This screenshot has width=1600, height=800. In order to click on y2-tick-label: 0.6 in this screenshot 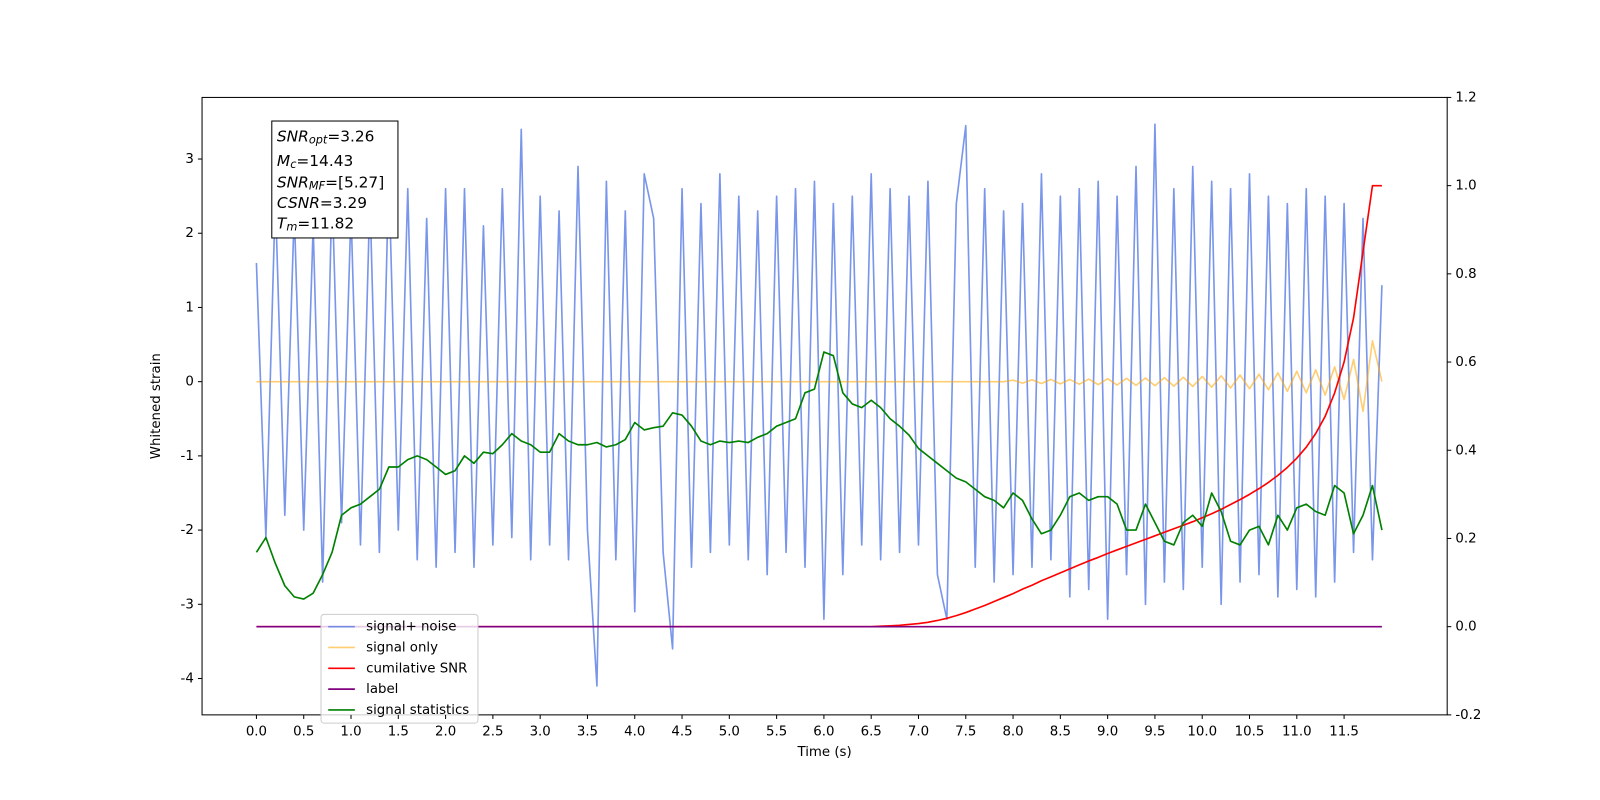, I will do `click(1465, 362)`.